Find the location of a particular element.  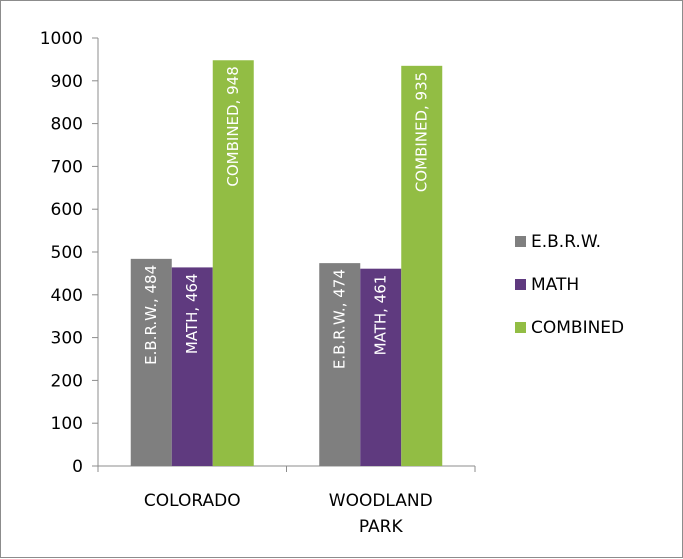

legend-label: MATH is located at coordinates (555, 285).